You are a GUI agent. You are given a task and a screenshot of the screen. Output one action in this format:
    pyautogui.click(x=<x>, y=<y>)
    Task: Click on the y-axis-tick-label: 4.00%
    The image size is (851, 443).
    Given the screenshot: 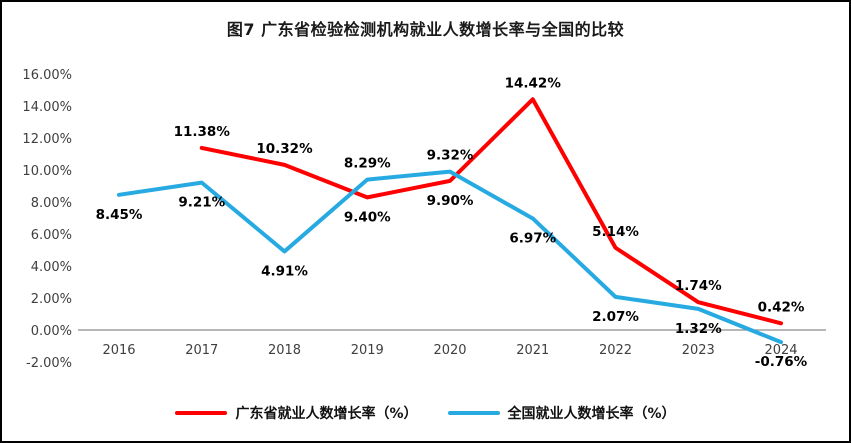 What is the action you would take?
    pyautogui.click(x=51, y=267)
    